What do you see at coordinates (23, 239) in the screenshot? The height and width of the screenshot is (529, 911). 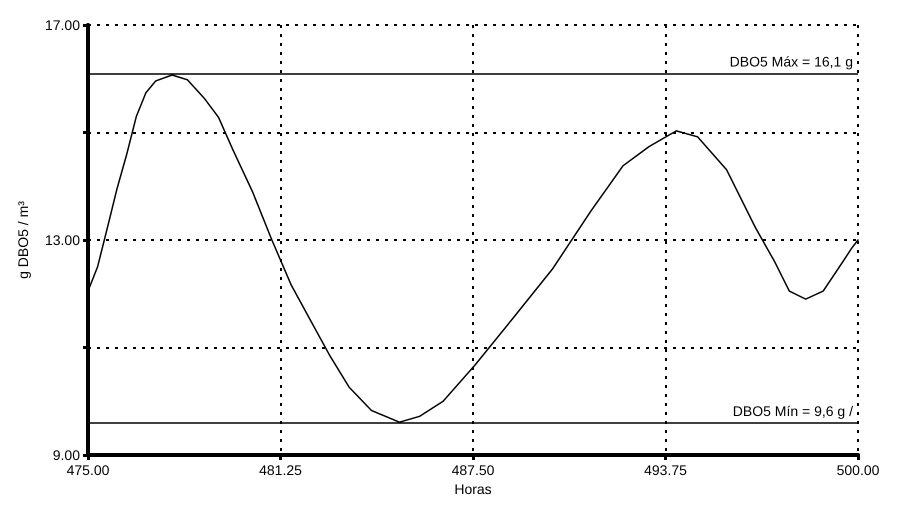 I see `y-axis-title: g DBO5 / m³` at bounding box center [23, 239].